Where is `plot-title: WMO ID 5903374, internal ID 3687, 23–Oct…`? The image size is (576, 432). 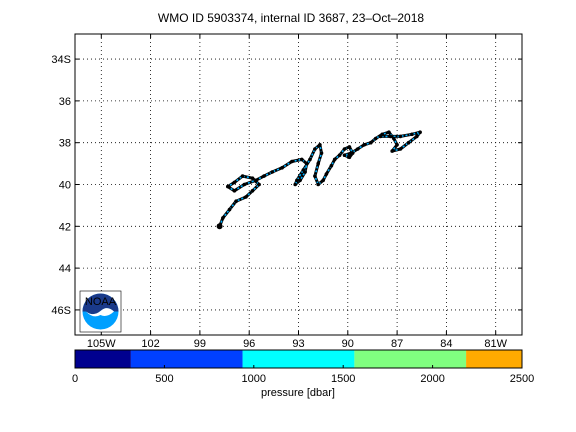 plot-title: WMO ID 5903374, internal ID 3687, 23–Oct… is located at coordinates (291, 18).